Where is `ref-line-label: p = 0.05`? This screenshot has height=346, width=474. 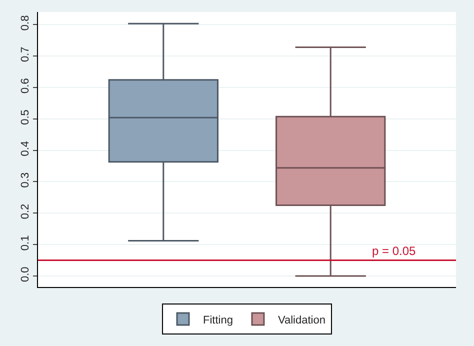 ref-line-label: p = 0.05 is located at coordinates (394, 251).